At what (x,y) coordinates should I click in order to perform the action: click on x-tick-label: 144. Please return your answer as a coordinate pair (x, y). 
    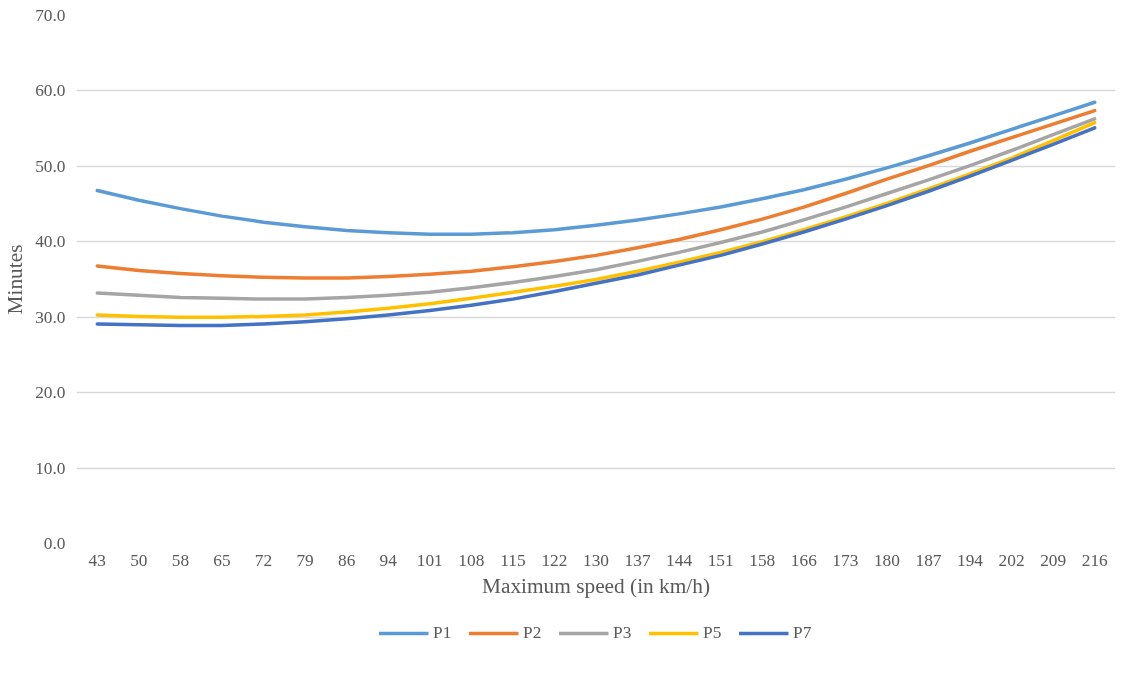
    Looking at the image, I should click on (679, 560).